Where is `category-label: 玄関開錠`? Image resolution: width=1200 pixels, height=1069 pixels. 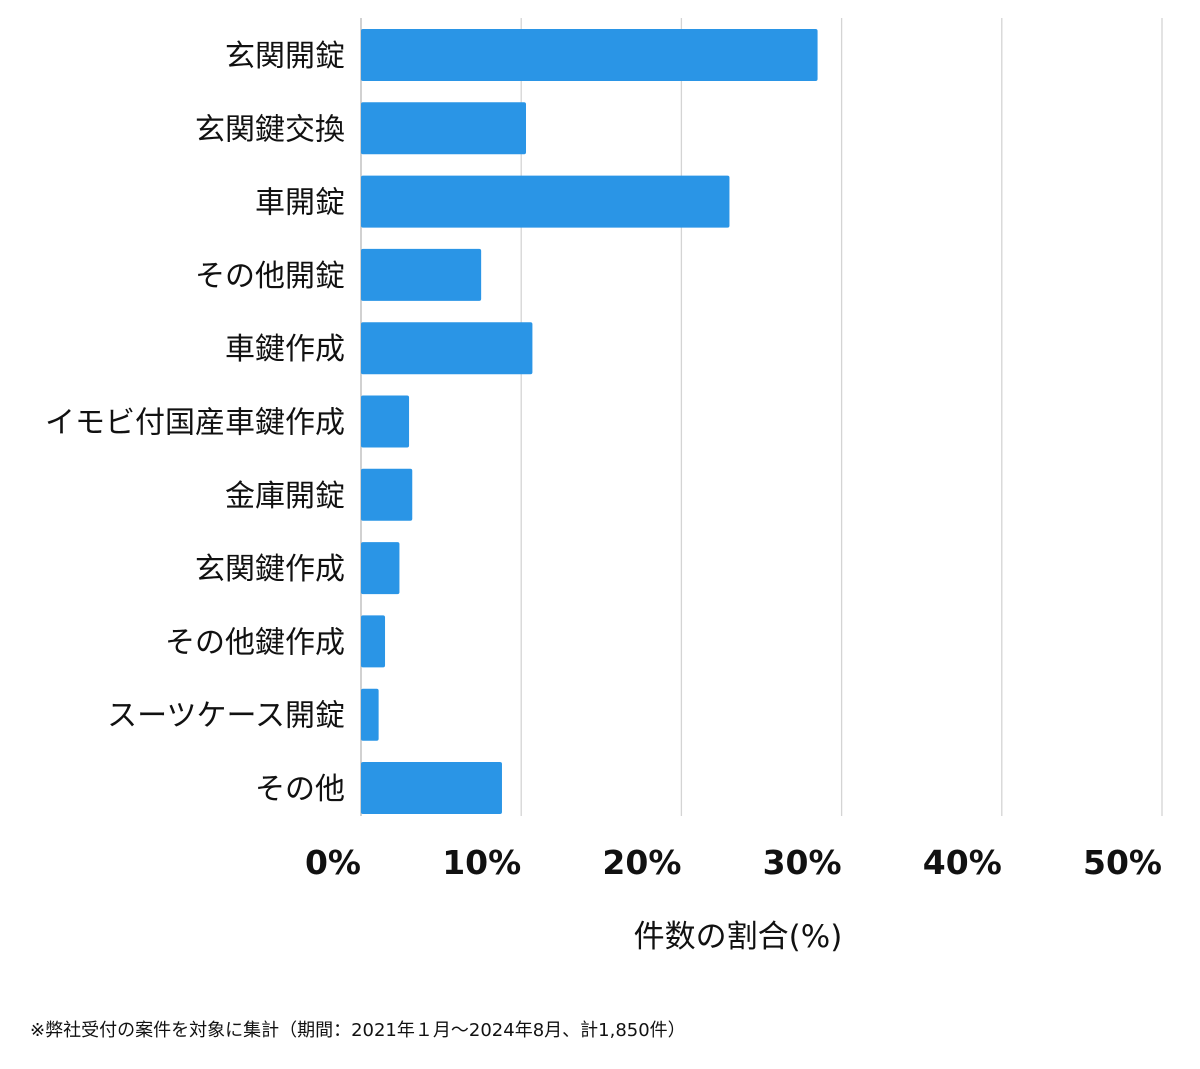
category-label: 玄関開錠 is located at coordinates (285, 56).